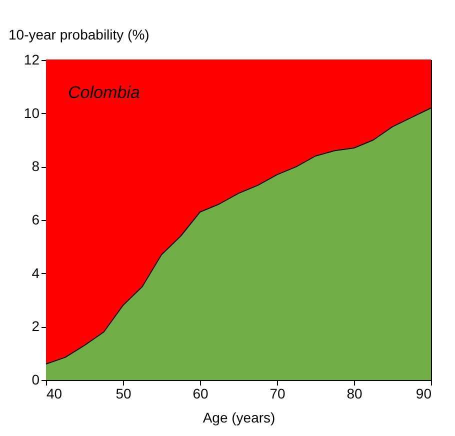 The image size is (455, 436). I want to click on y-tick-label: 2, so click(36, 326).